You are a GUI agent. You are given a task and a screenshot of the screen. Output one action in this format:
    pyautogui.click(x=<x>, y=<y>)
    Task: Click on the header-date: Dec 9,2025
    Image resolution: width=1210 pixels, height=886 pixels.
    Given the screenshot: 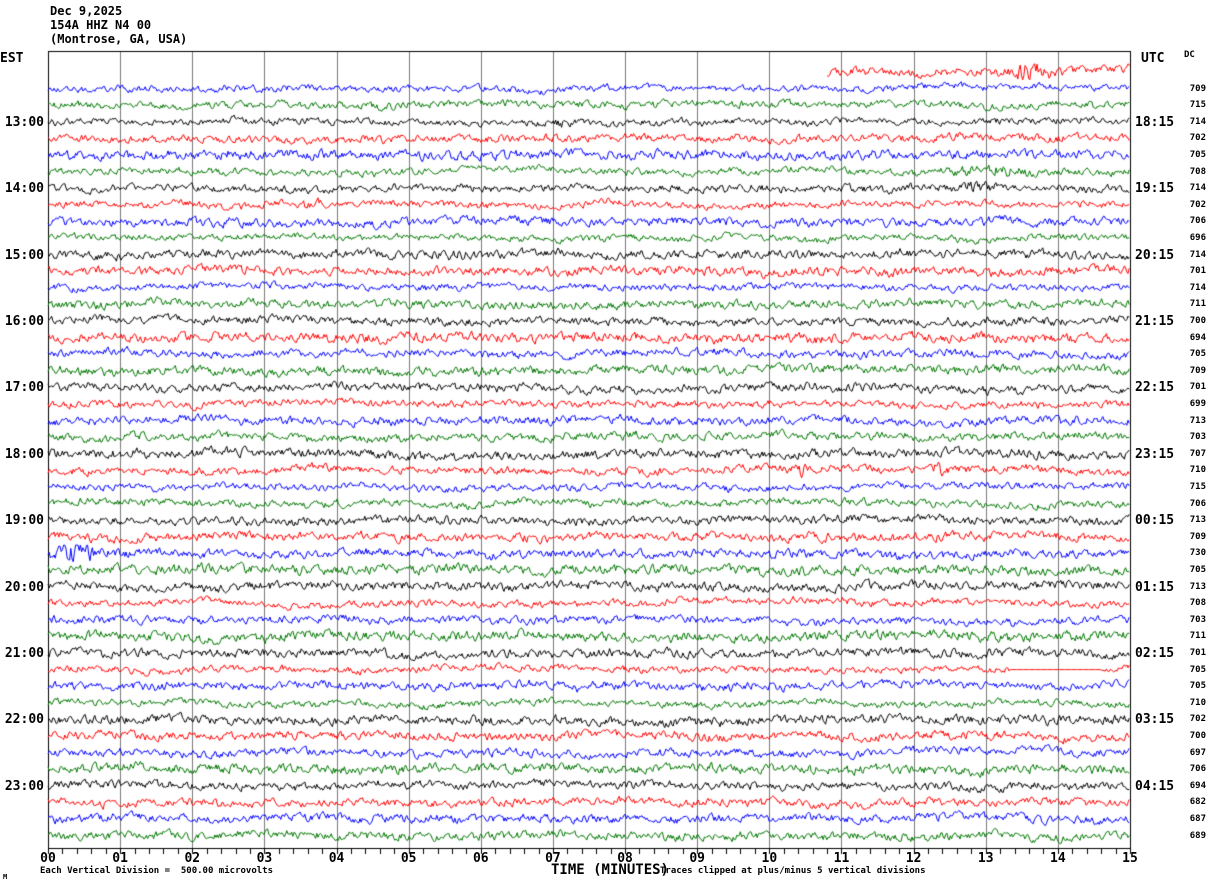 What is the action you would take?
    pyautogui.click(x=86, y=11)
    